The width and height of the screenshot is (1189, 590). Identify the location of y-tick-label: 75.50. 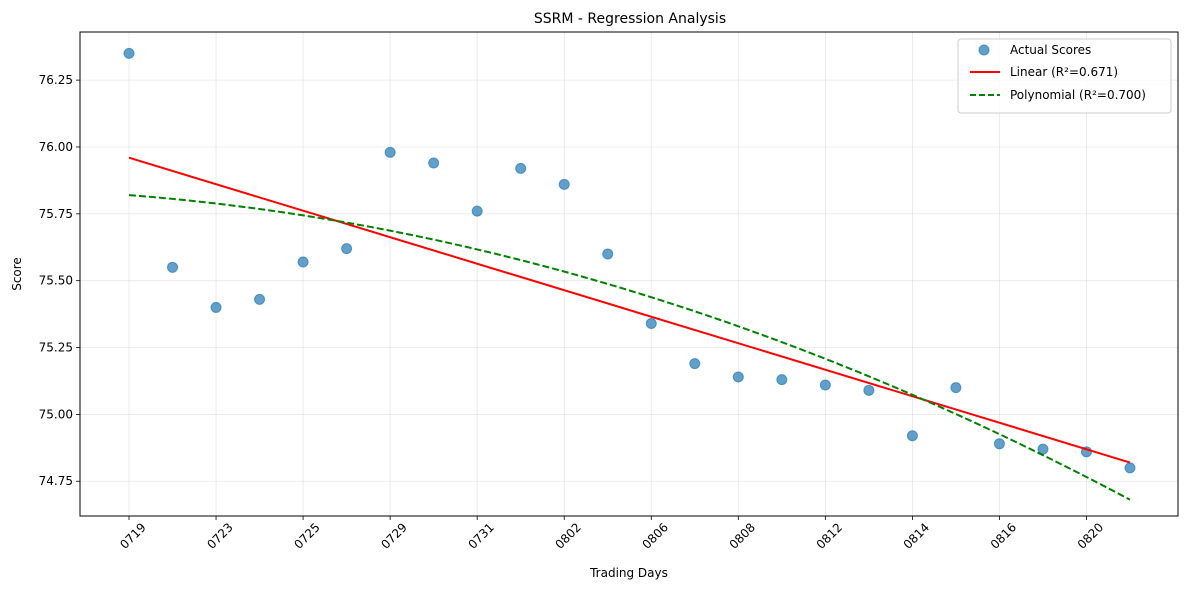
(56, 281).